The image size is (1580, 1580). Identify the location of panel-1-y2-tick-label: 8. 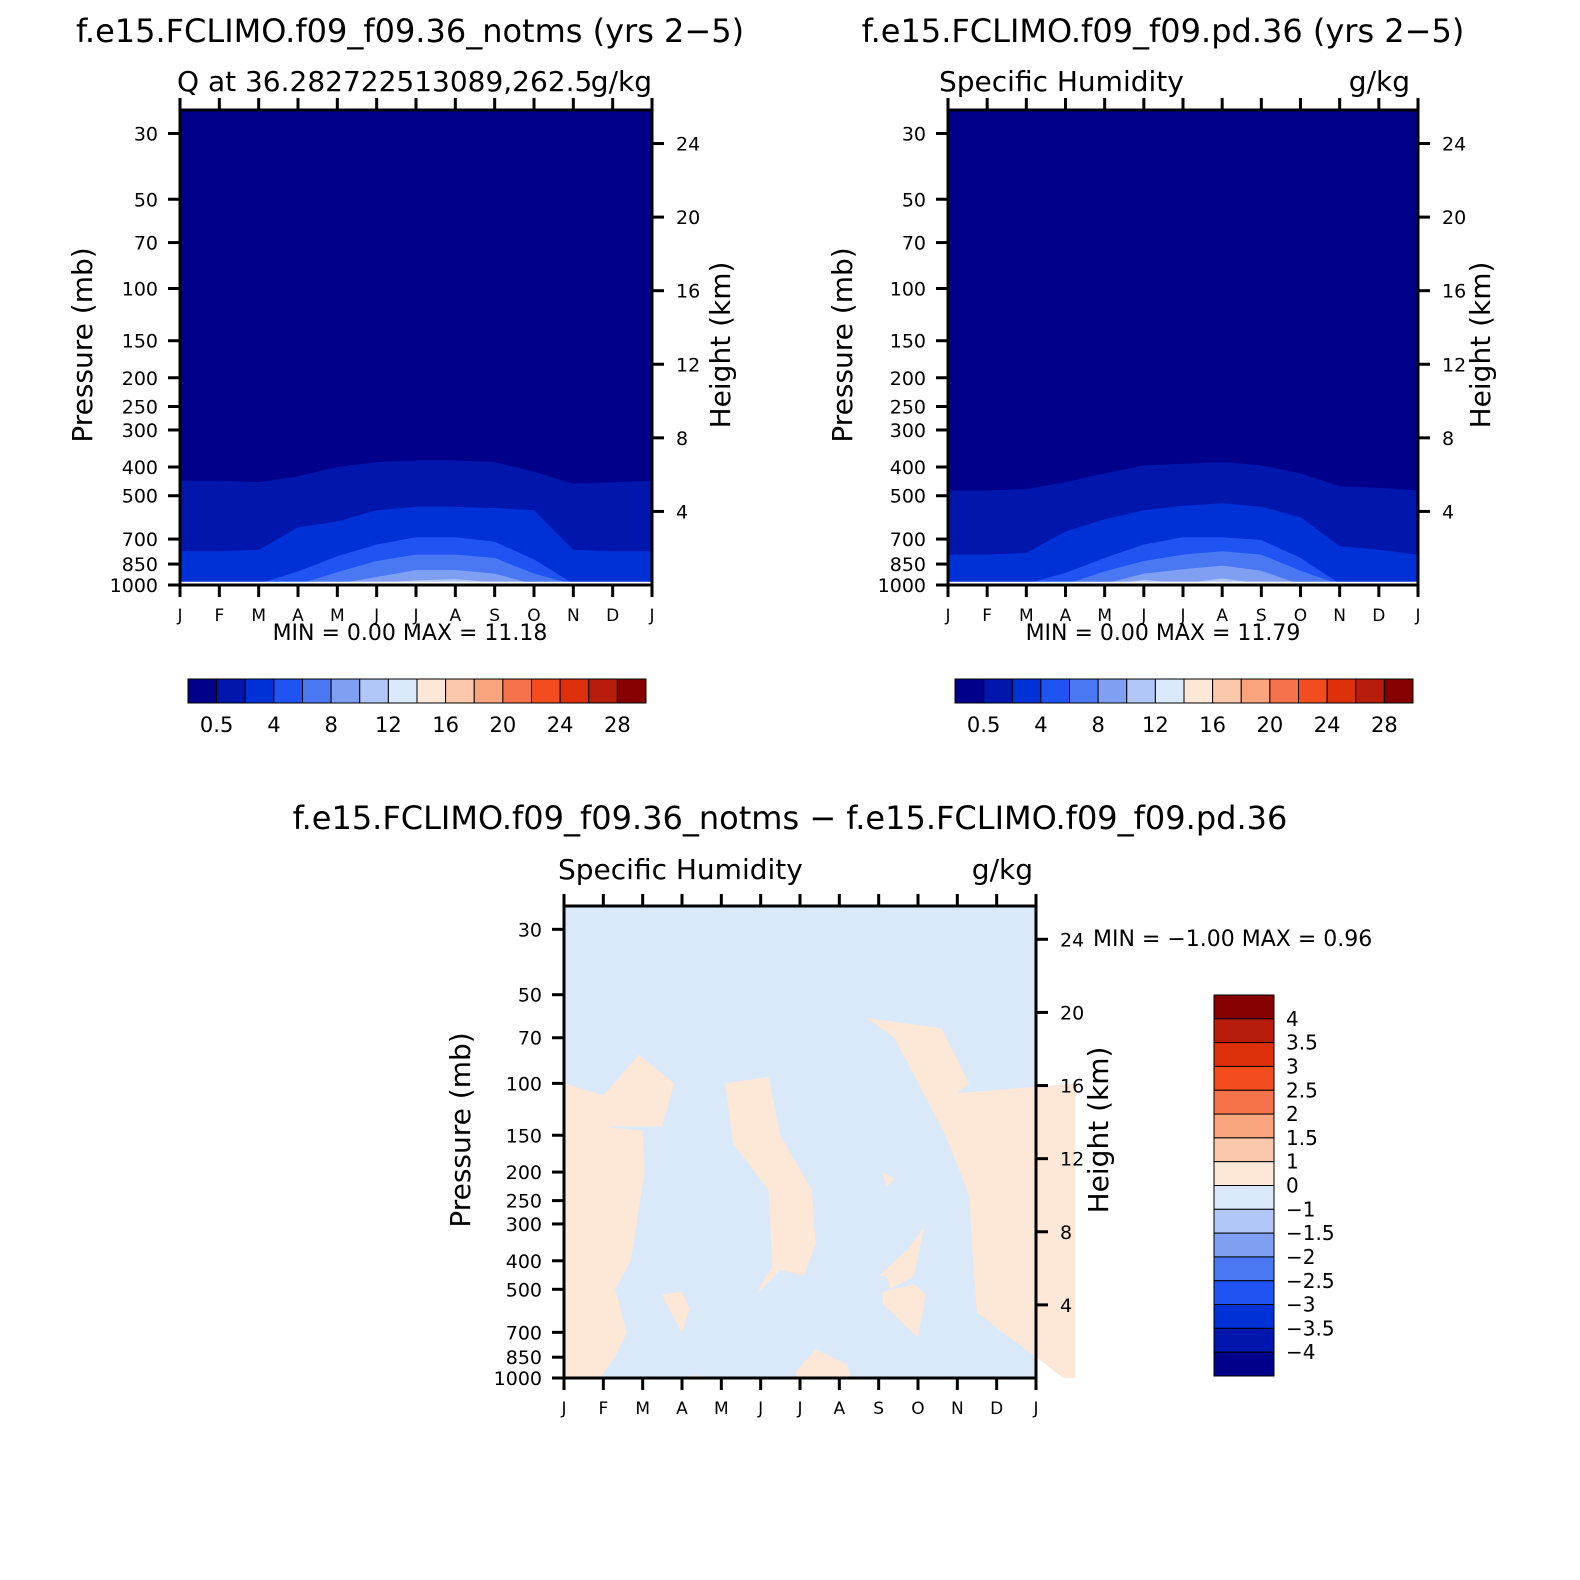
(682, 439).